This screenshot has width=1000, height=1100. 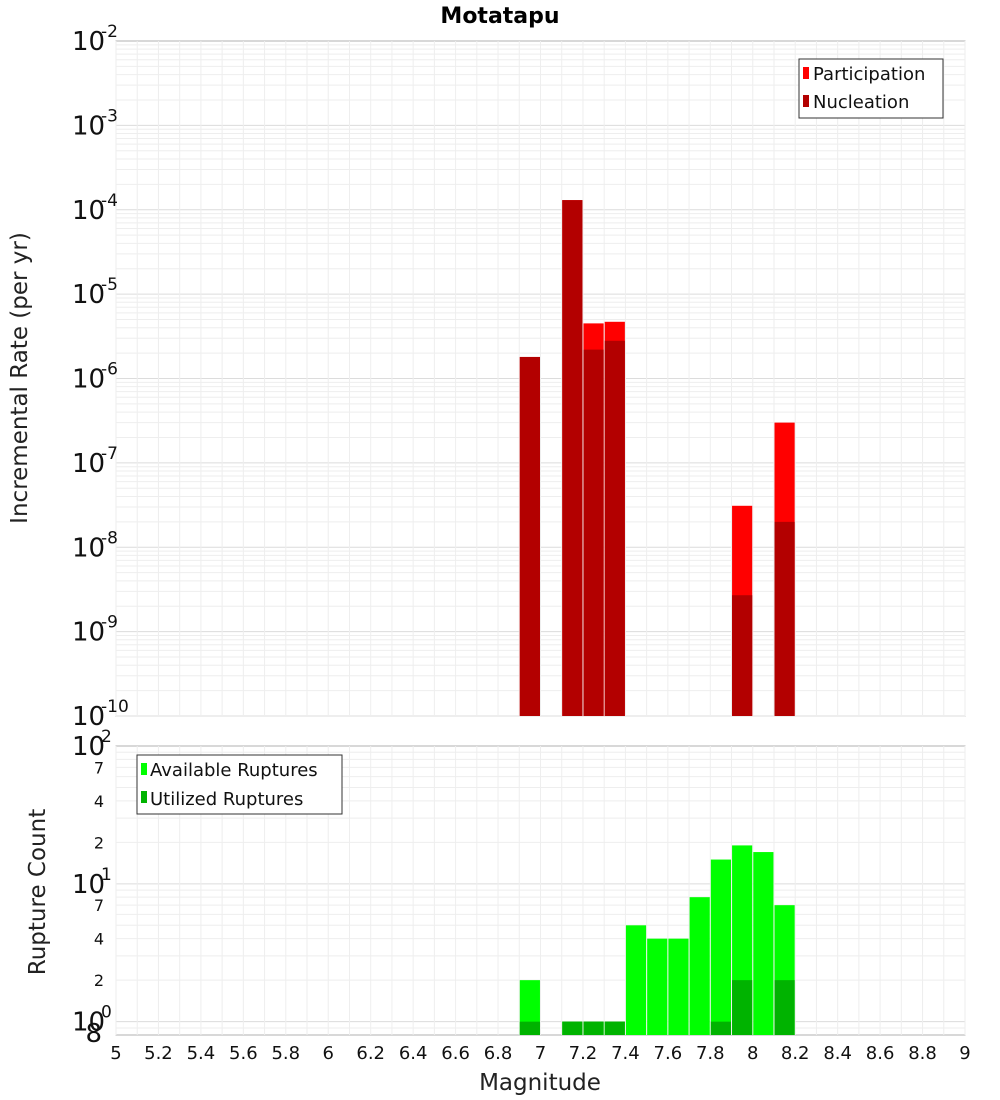 I want to click on magnitude-tick-label: 8.8, so click(x=922, y=1053).